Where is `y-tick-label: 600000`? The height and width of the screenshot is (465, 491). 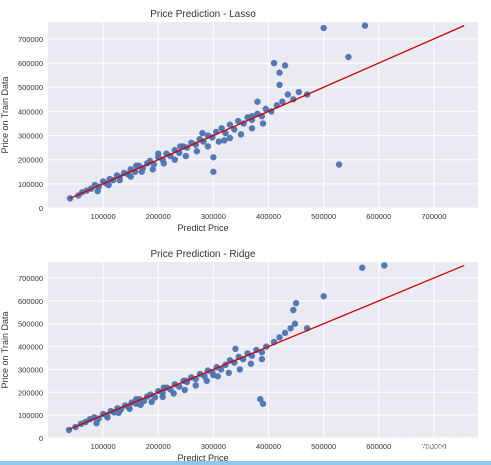
y-tick-label: 600000 is located at coordinates (30, 301).